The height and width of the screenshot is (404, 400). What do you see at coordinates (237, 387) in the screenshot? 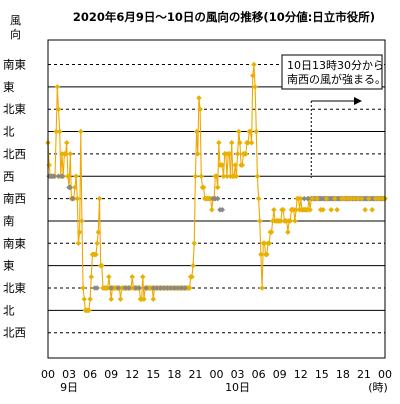
I see `x-day-label: 10日` at bounding box center [237, 387].